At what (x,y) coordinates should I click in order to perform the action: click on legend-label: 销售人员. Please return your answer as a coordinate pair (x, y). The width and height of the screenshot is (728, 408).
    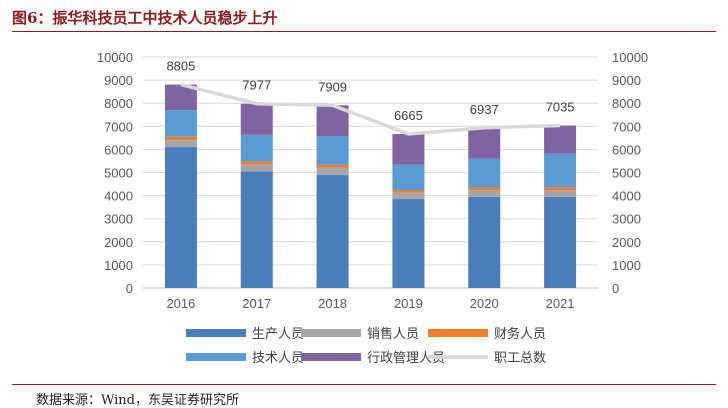
    Looking at the image, I should click on (393, 334).